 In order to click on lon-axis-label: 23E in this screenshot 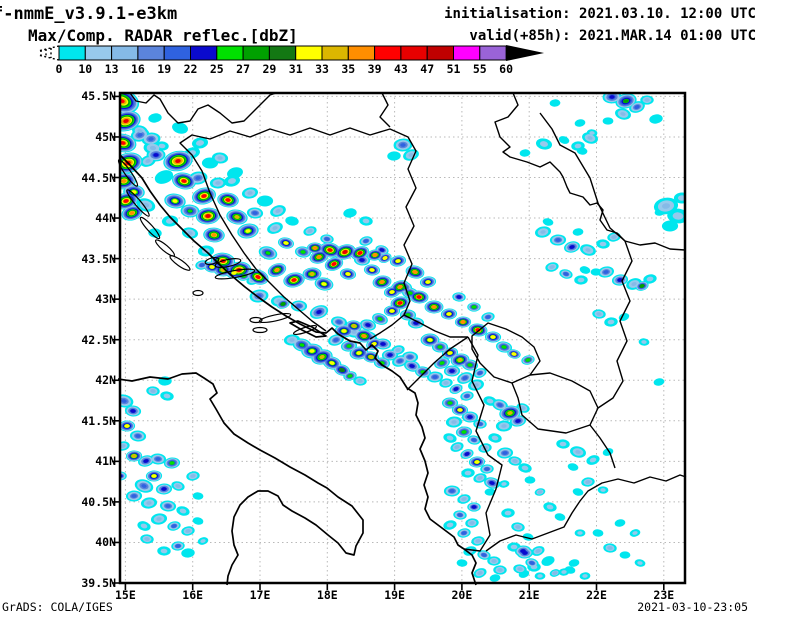, I will do `click(664, 595)`.